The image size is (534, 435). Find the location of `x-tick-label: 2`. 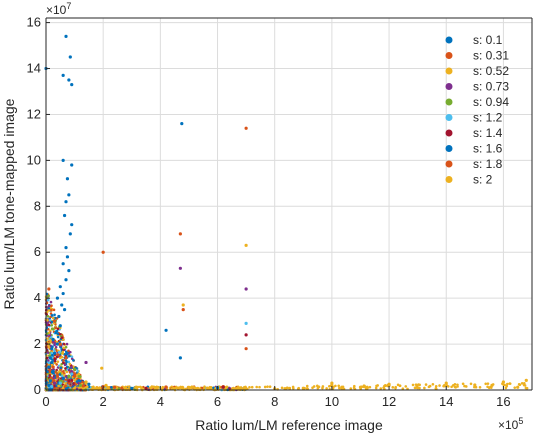

x-tick-label: 2 is located at coordinates (103, 401).